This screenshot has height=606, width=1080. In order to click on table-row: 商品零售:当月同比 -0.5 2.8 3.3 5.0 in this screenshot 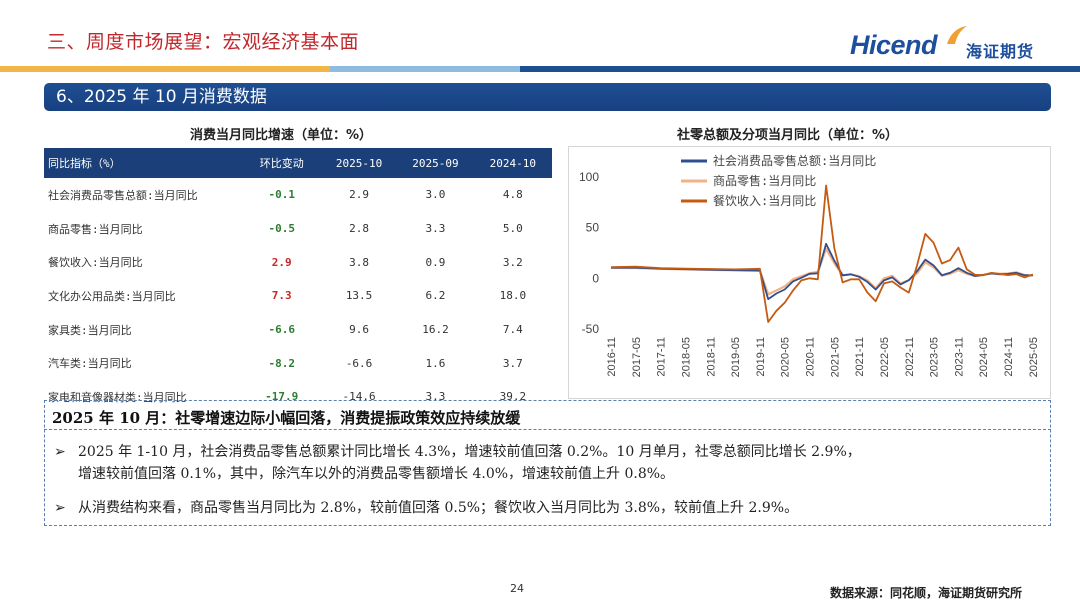, I will do `click(298, 229)`.